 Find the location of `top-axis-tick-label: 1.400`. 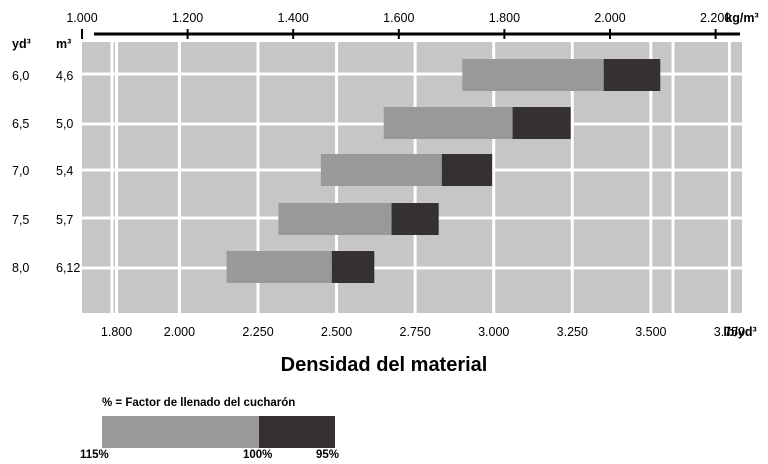

top-axis-tick-label: 1.400 is located at coordinates (293, 18).